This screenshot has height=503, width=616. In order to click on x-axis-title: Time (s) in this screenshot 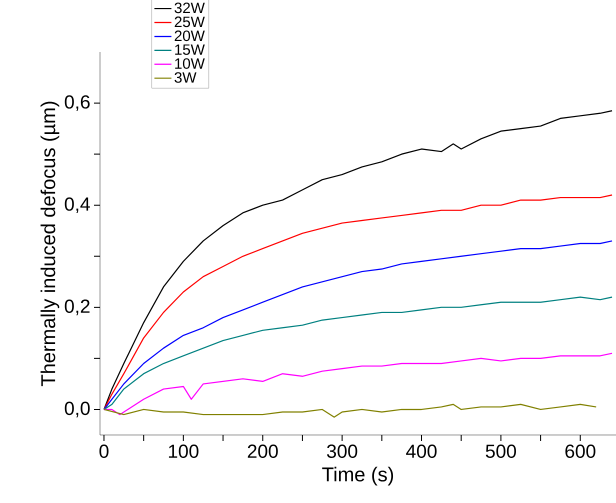, I will do `click(358, 476)`.